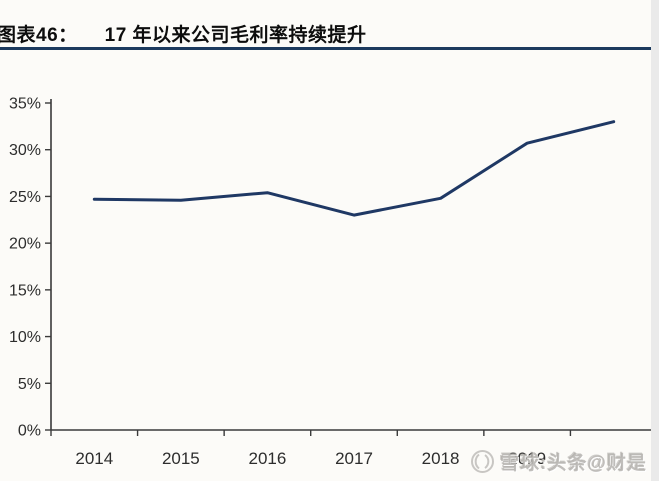  What do you see at coordinates (329, 48) in the screenshot?
I see `caption-underline` at bounding box center [329, 48].